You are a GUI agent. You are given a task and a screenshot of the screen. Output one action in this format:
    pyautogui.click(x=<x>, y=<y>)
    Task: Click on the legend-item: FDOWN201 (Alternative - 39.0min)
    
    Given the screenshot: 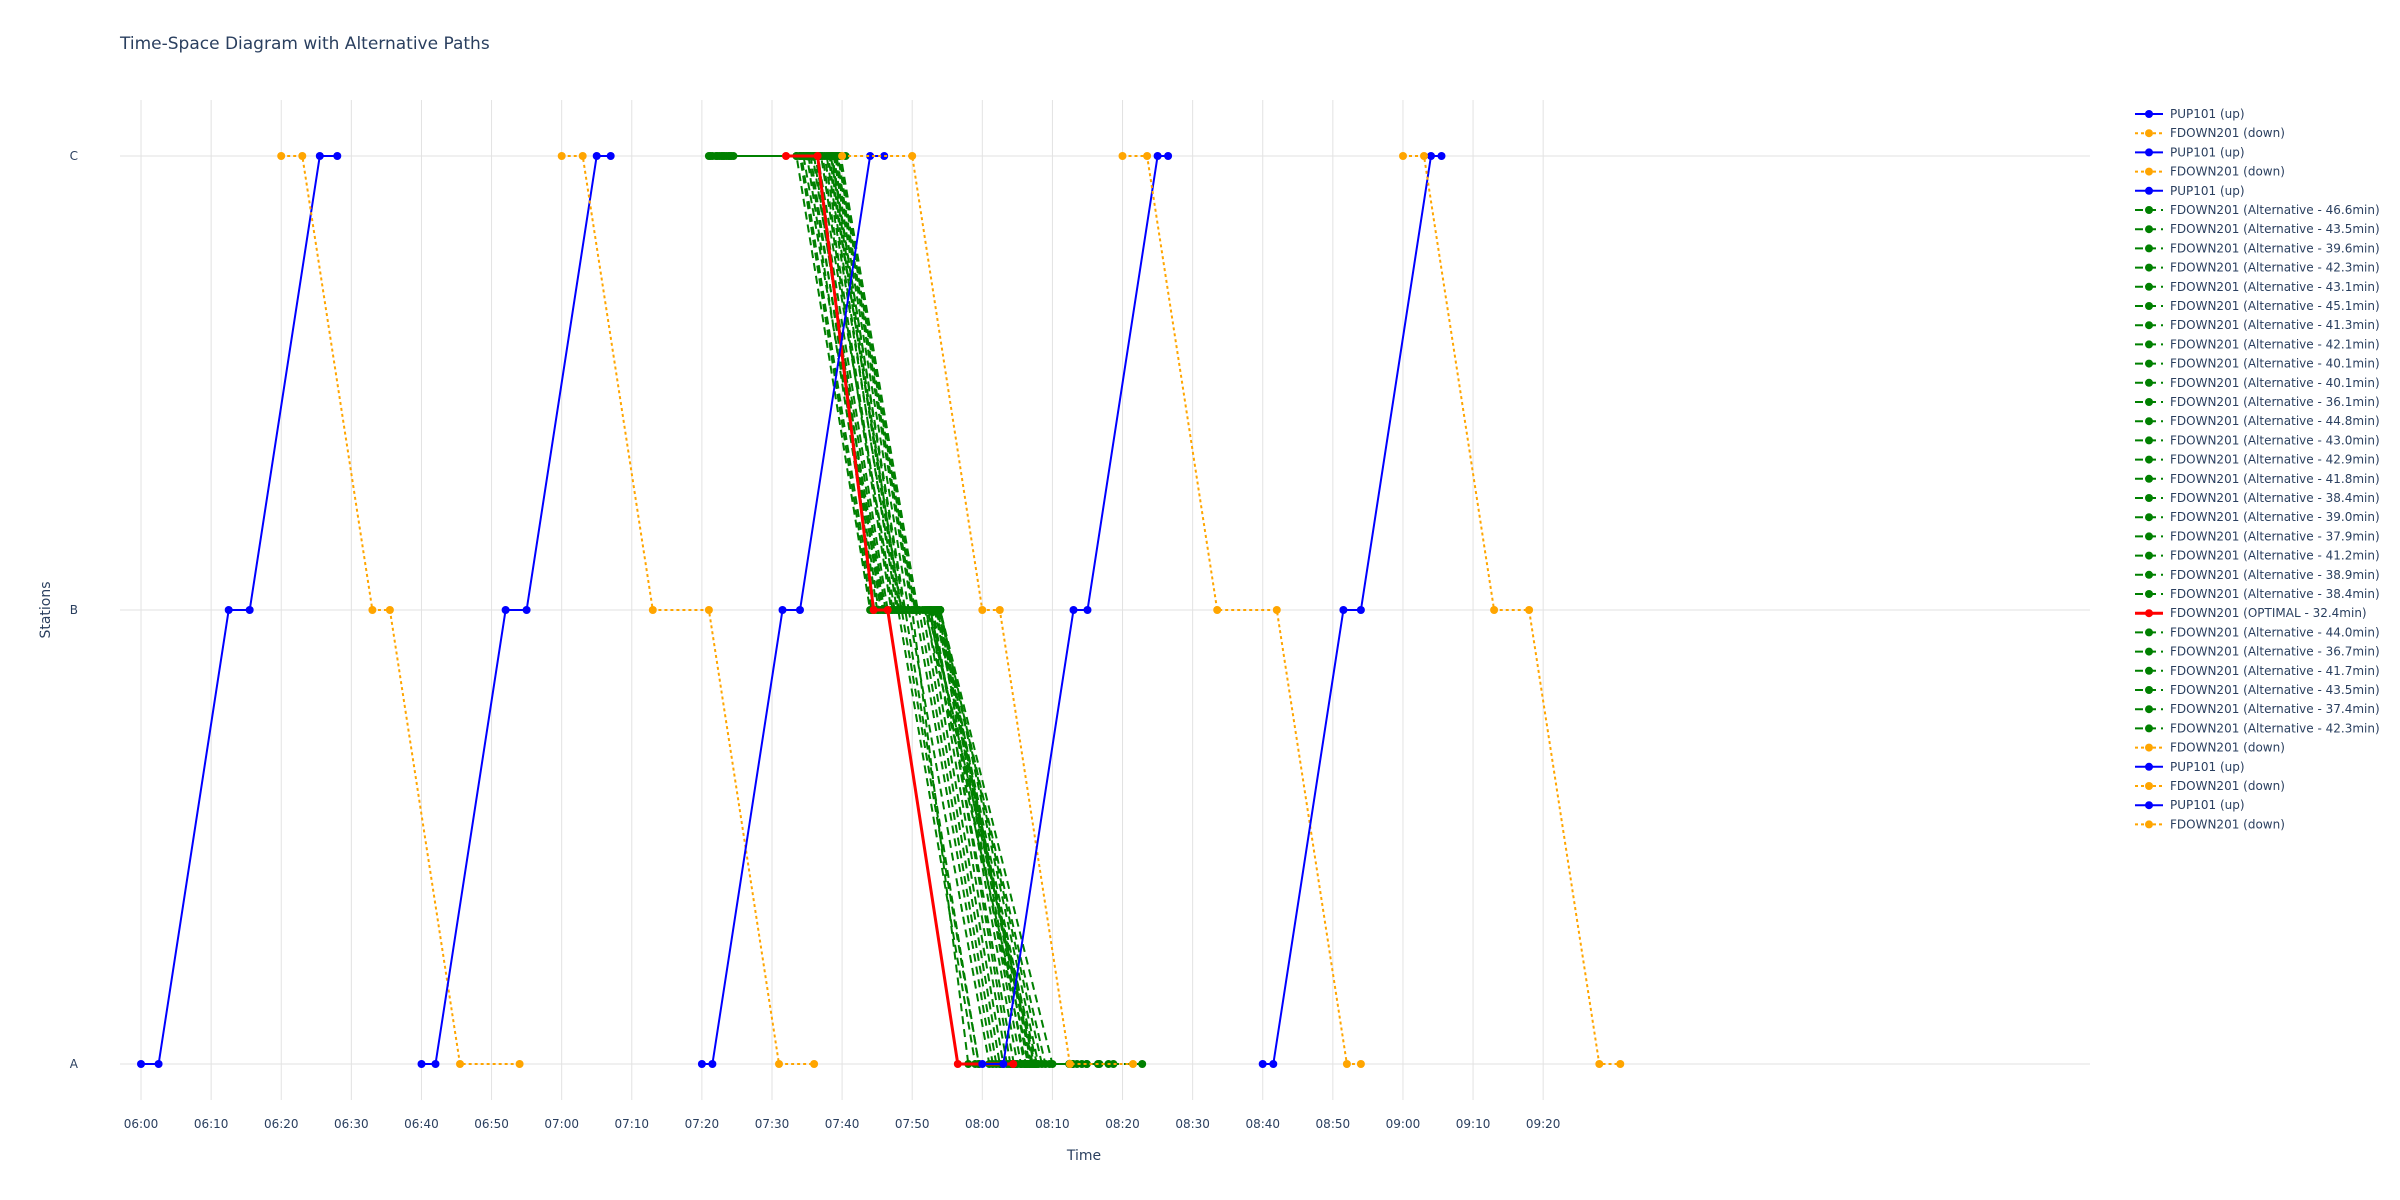 What is the action you would take?
    pyautogui.click(x=2257, y=517)
    